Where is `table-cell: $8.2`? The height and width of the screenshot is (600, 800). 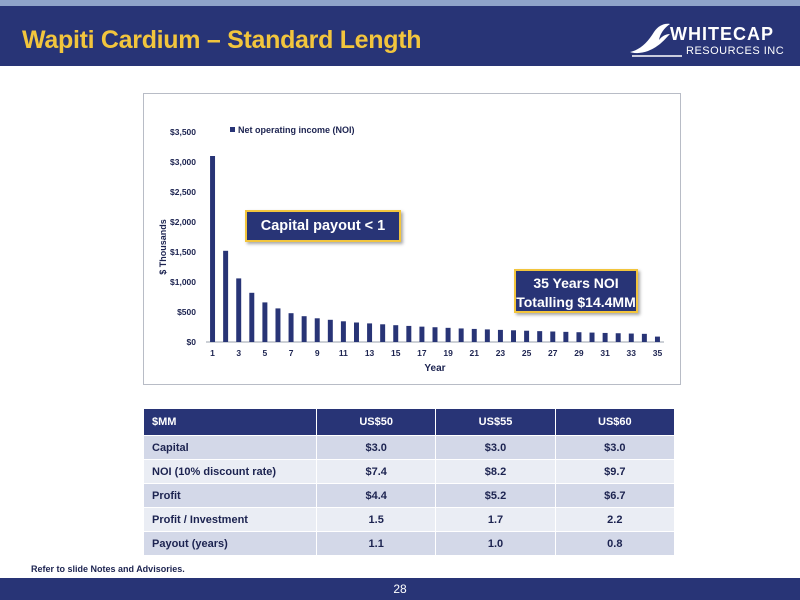 table-cell: $8.2 is located at coordinates (495, 471).